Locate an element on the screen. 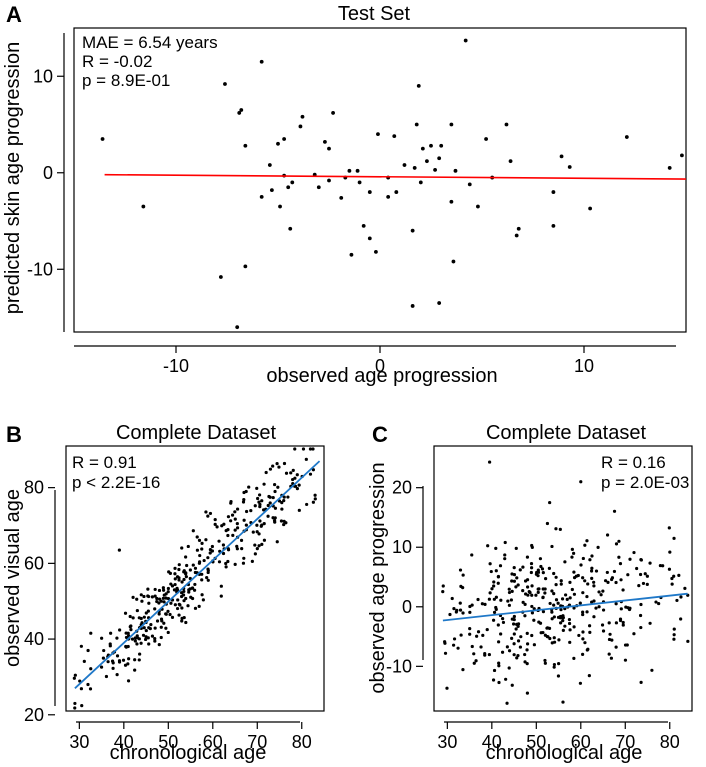 Image resolution: width=706 pixels, height=767 pixels. y-tick-label: 40 is located at coordinates (34, 639).